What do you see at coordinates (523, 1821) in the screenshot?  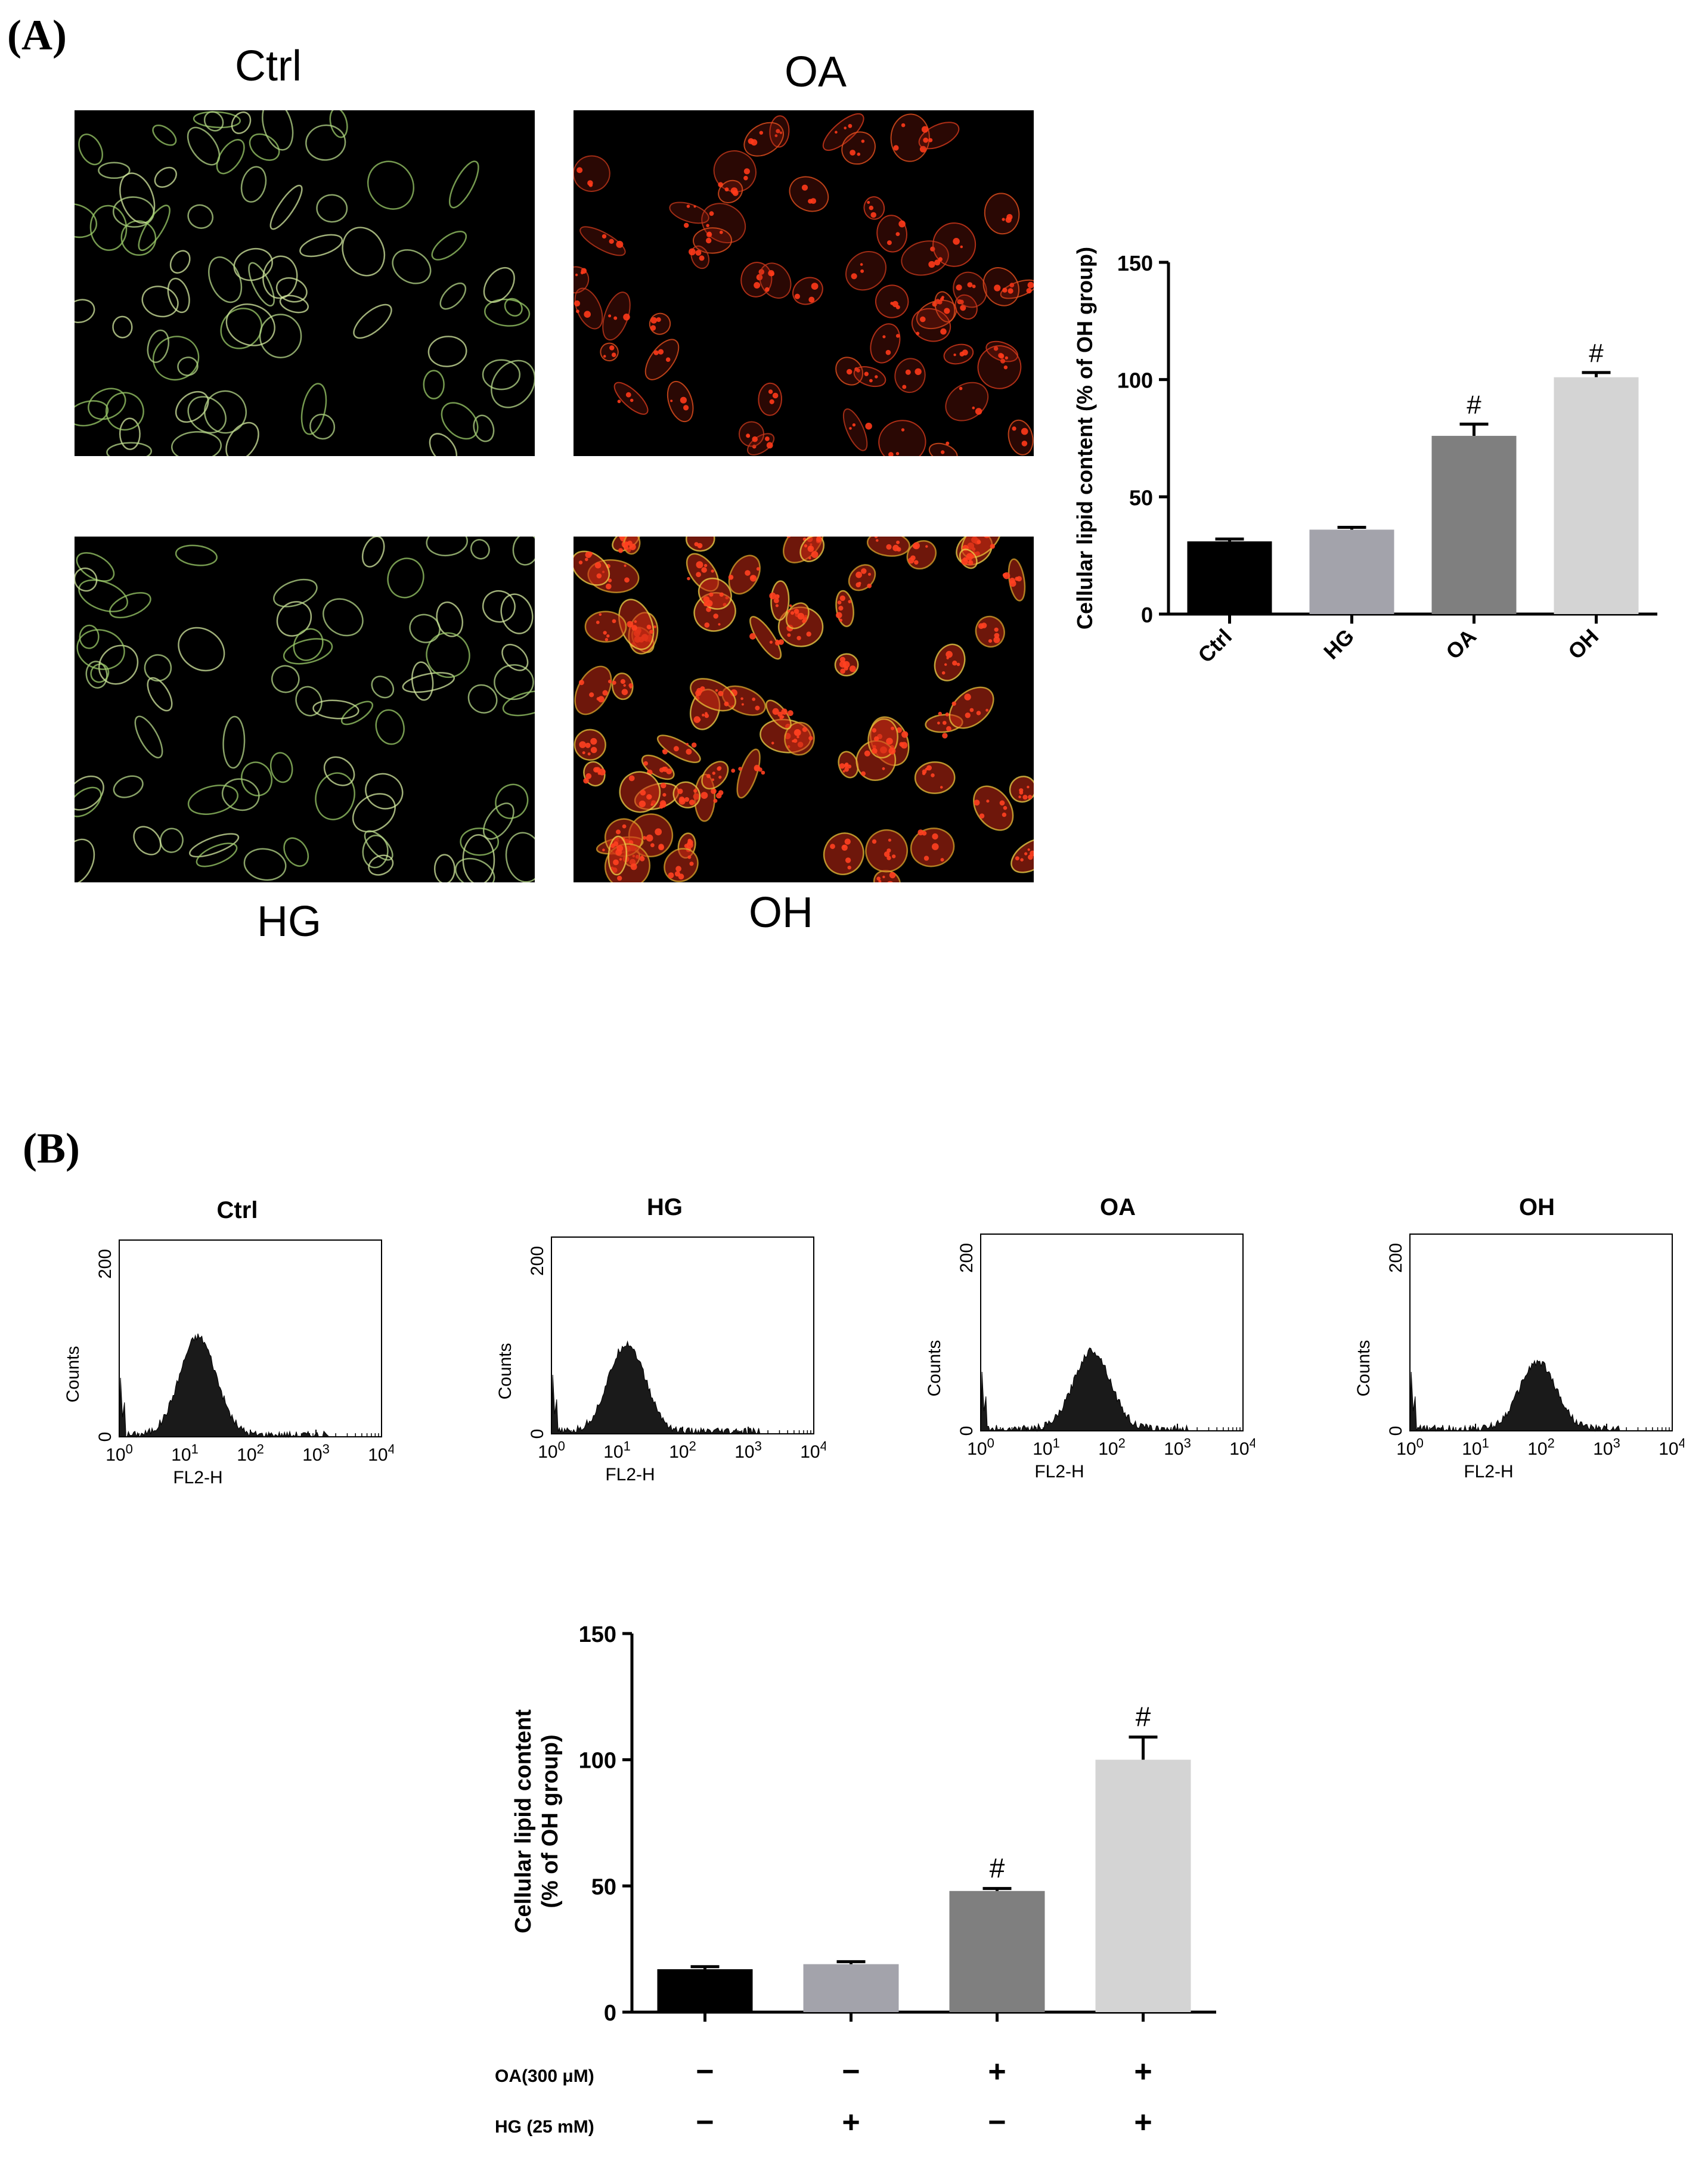 I see `y-axis-label-line1: Cellular lipid content` at bounding box center [523, 1821].